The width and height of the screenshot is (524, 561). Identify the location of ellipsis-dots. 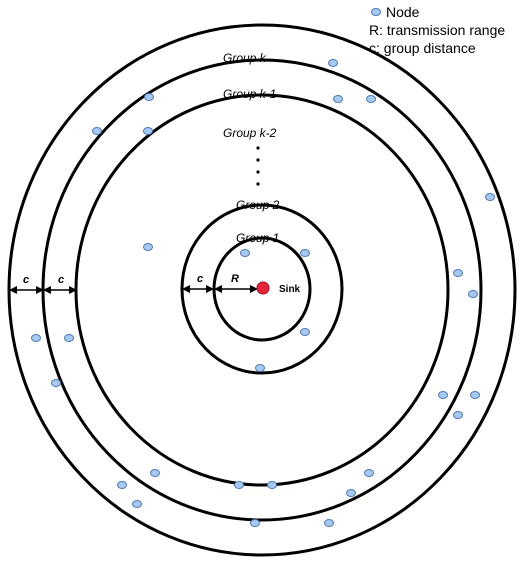
(258, 166).